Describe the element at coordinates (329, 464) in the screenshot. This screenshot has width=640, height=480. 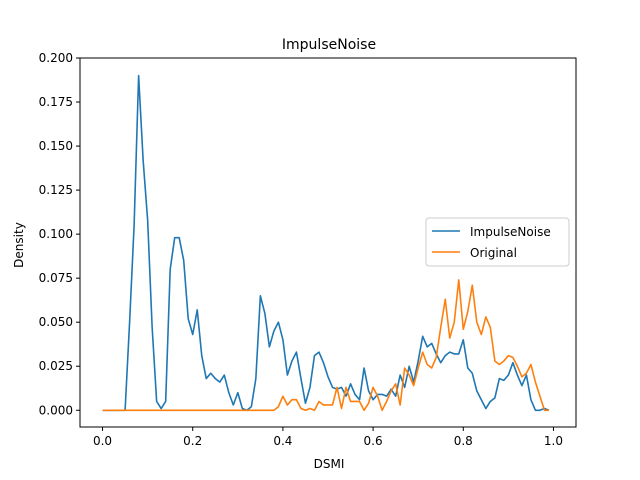
I see `x-axis-label: DSMI` at that location.